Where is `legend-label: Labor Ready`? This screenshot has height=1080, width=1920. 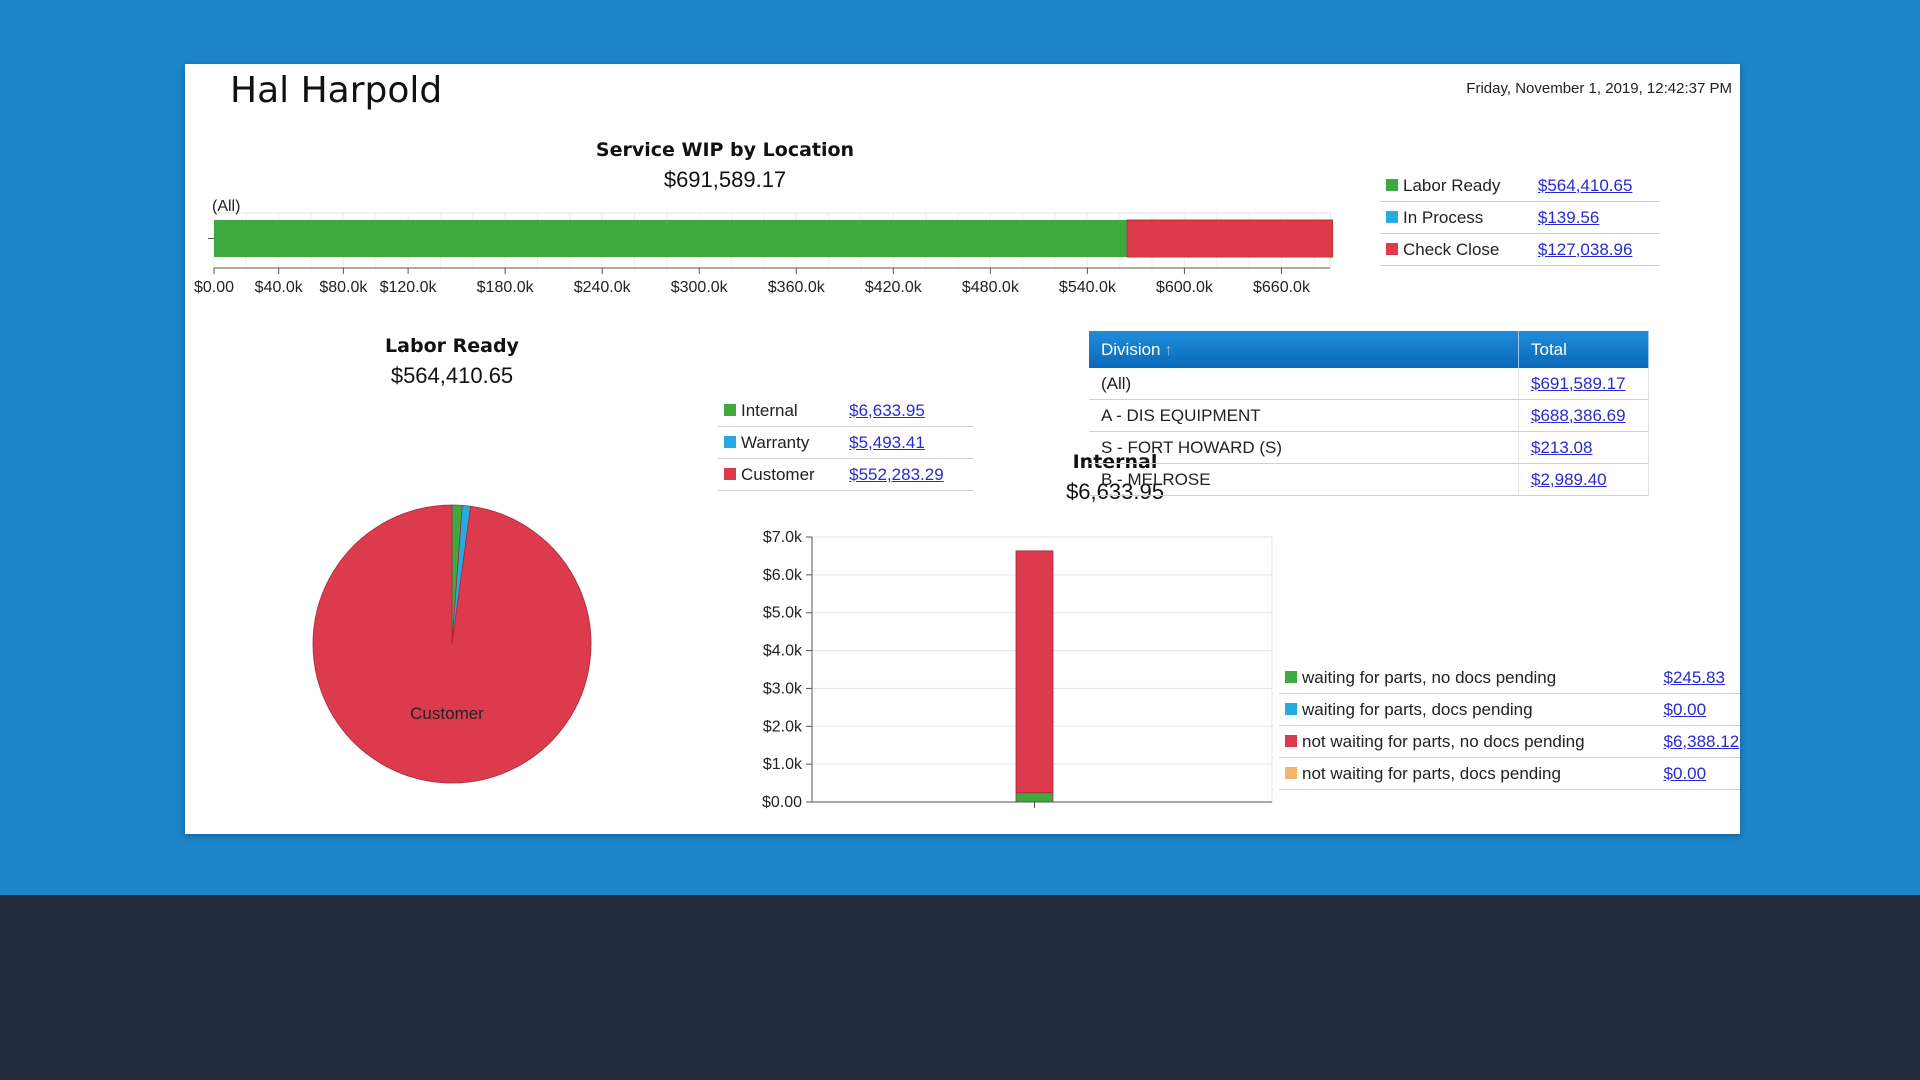 legend-label: Labor Ready is located at coordinates (1452, 185).